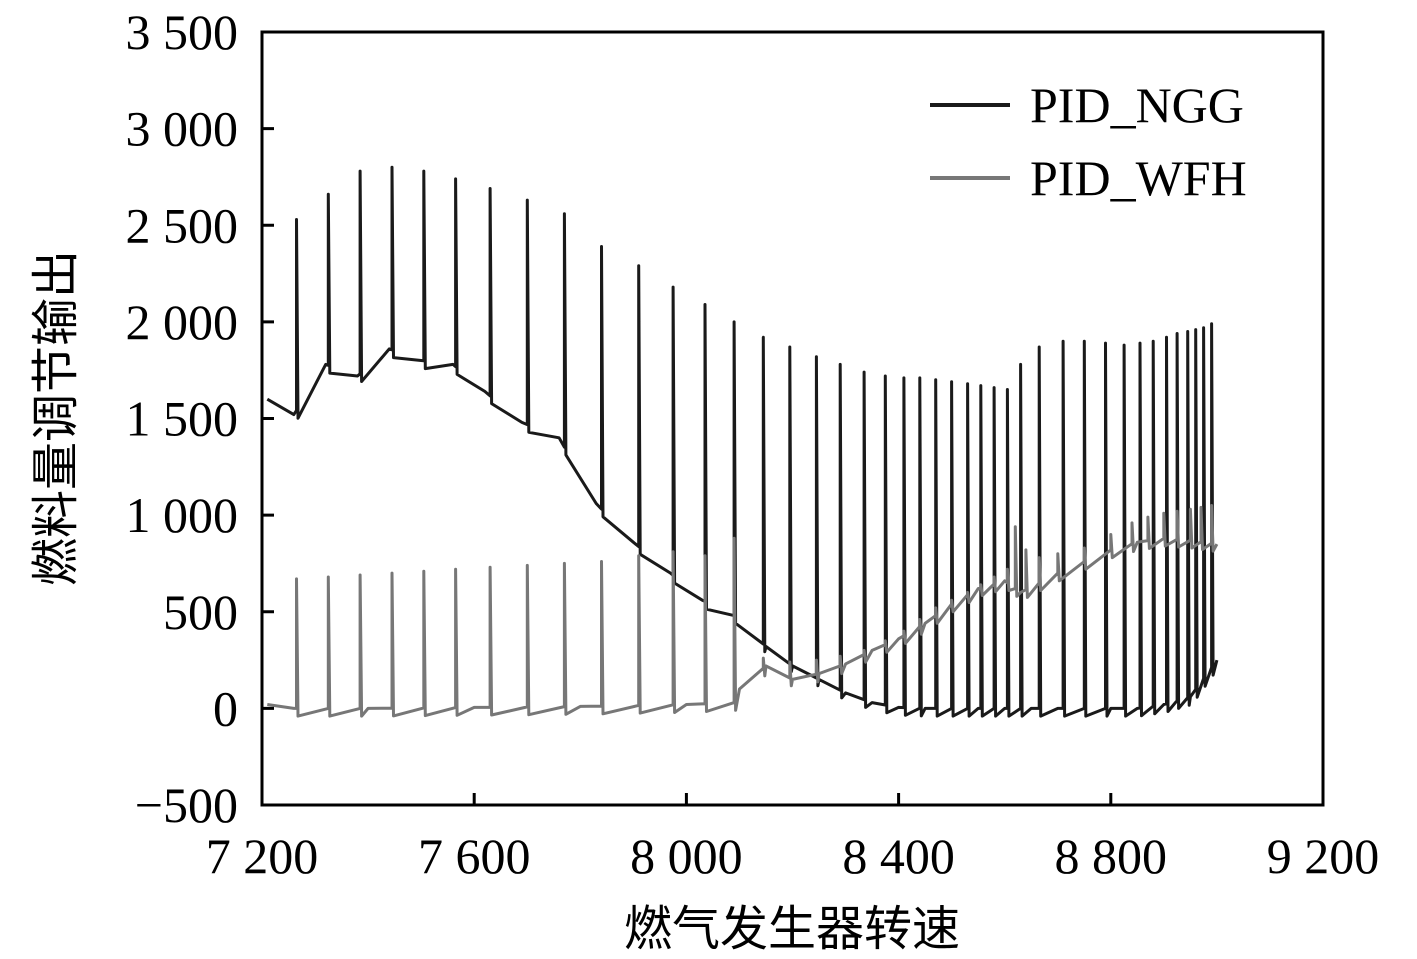  What do you see at coordinates (182, 322) in the screenshot?
I see `y-tick-label: 2 000` at bounding box center [182, 322].